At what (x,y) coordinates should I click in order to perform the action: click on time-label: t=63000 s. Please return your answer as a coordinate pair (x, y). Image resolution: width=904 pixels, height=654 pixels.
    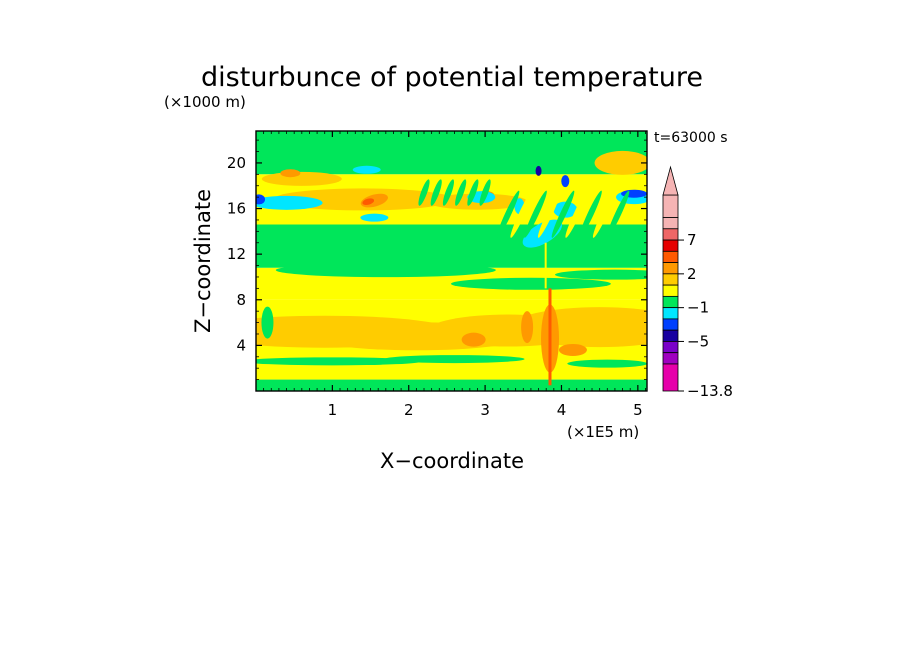
    Looking at the image, I should click on (691, 138).